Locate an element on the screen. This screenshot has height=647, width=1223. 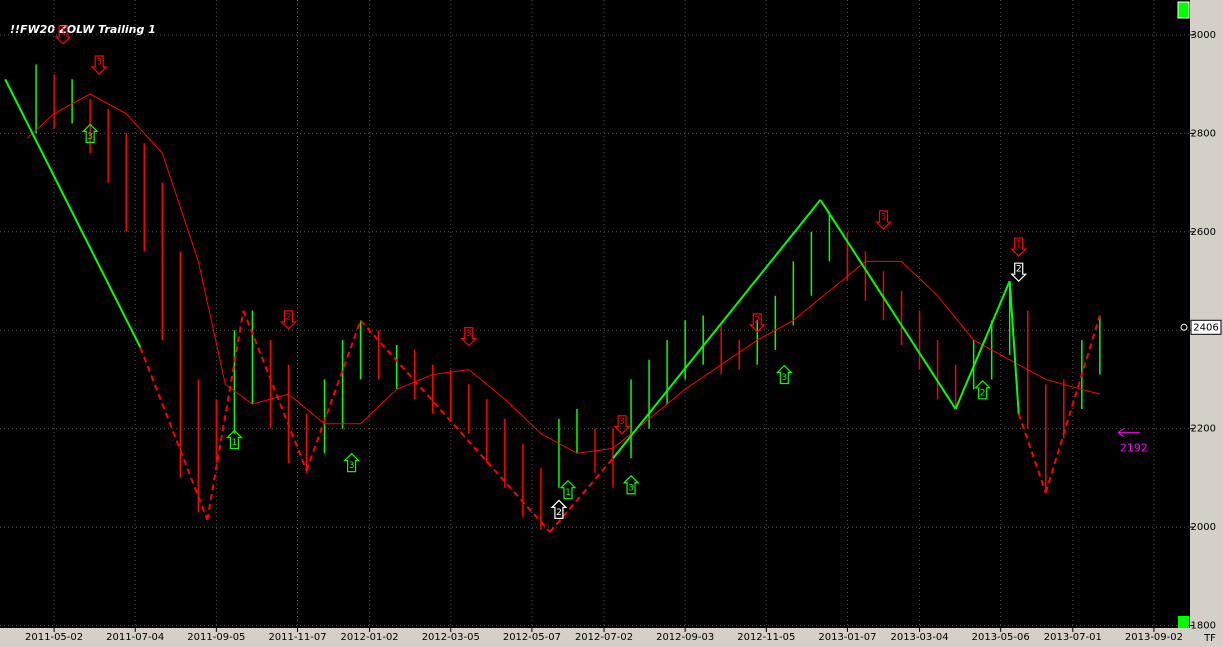
last-price-box is located at coordinates (1206, 327).